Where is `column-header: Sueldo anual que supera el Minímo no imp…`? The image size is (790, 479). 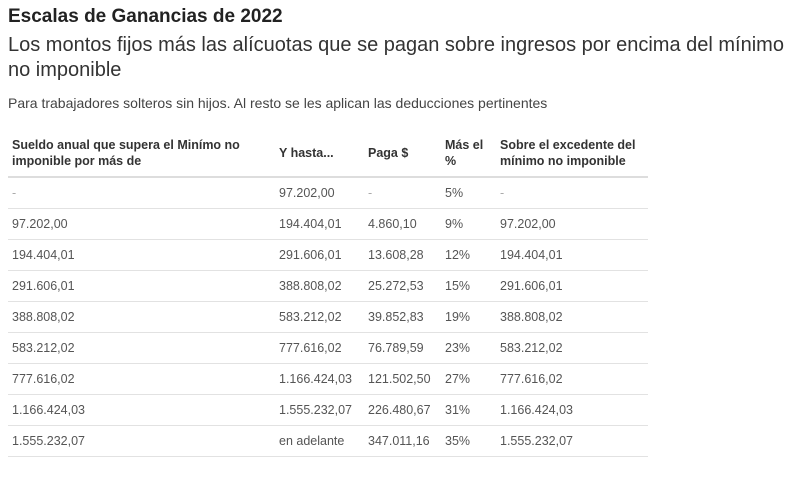
column-header: Sueldo anual que supera el Minímo no imp… is located at coordinates (141, 155).